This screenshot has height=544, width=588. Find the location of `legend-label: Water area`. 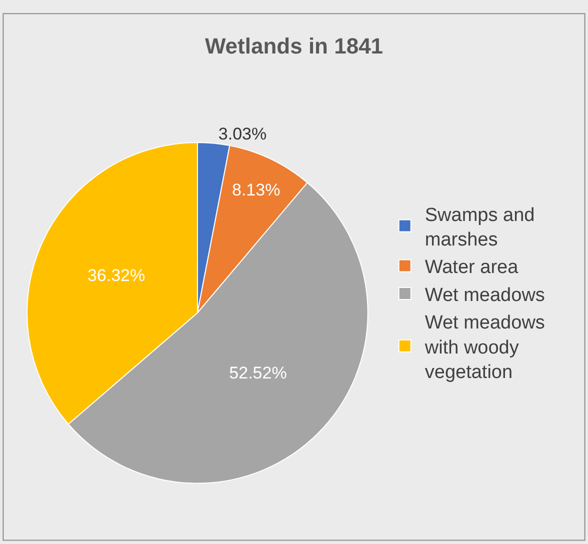

legend-label: Water area is located at coordinates (471, 267).